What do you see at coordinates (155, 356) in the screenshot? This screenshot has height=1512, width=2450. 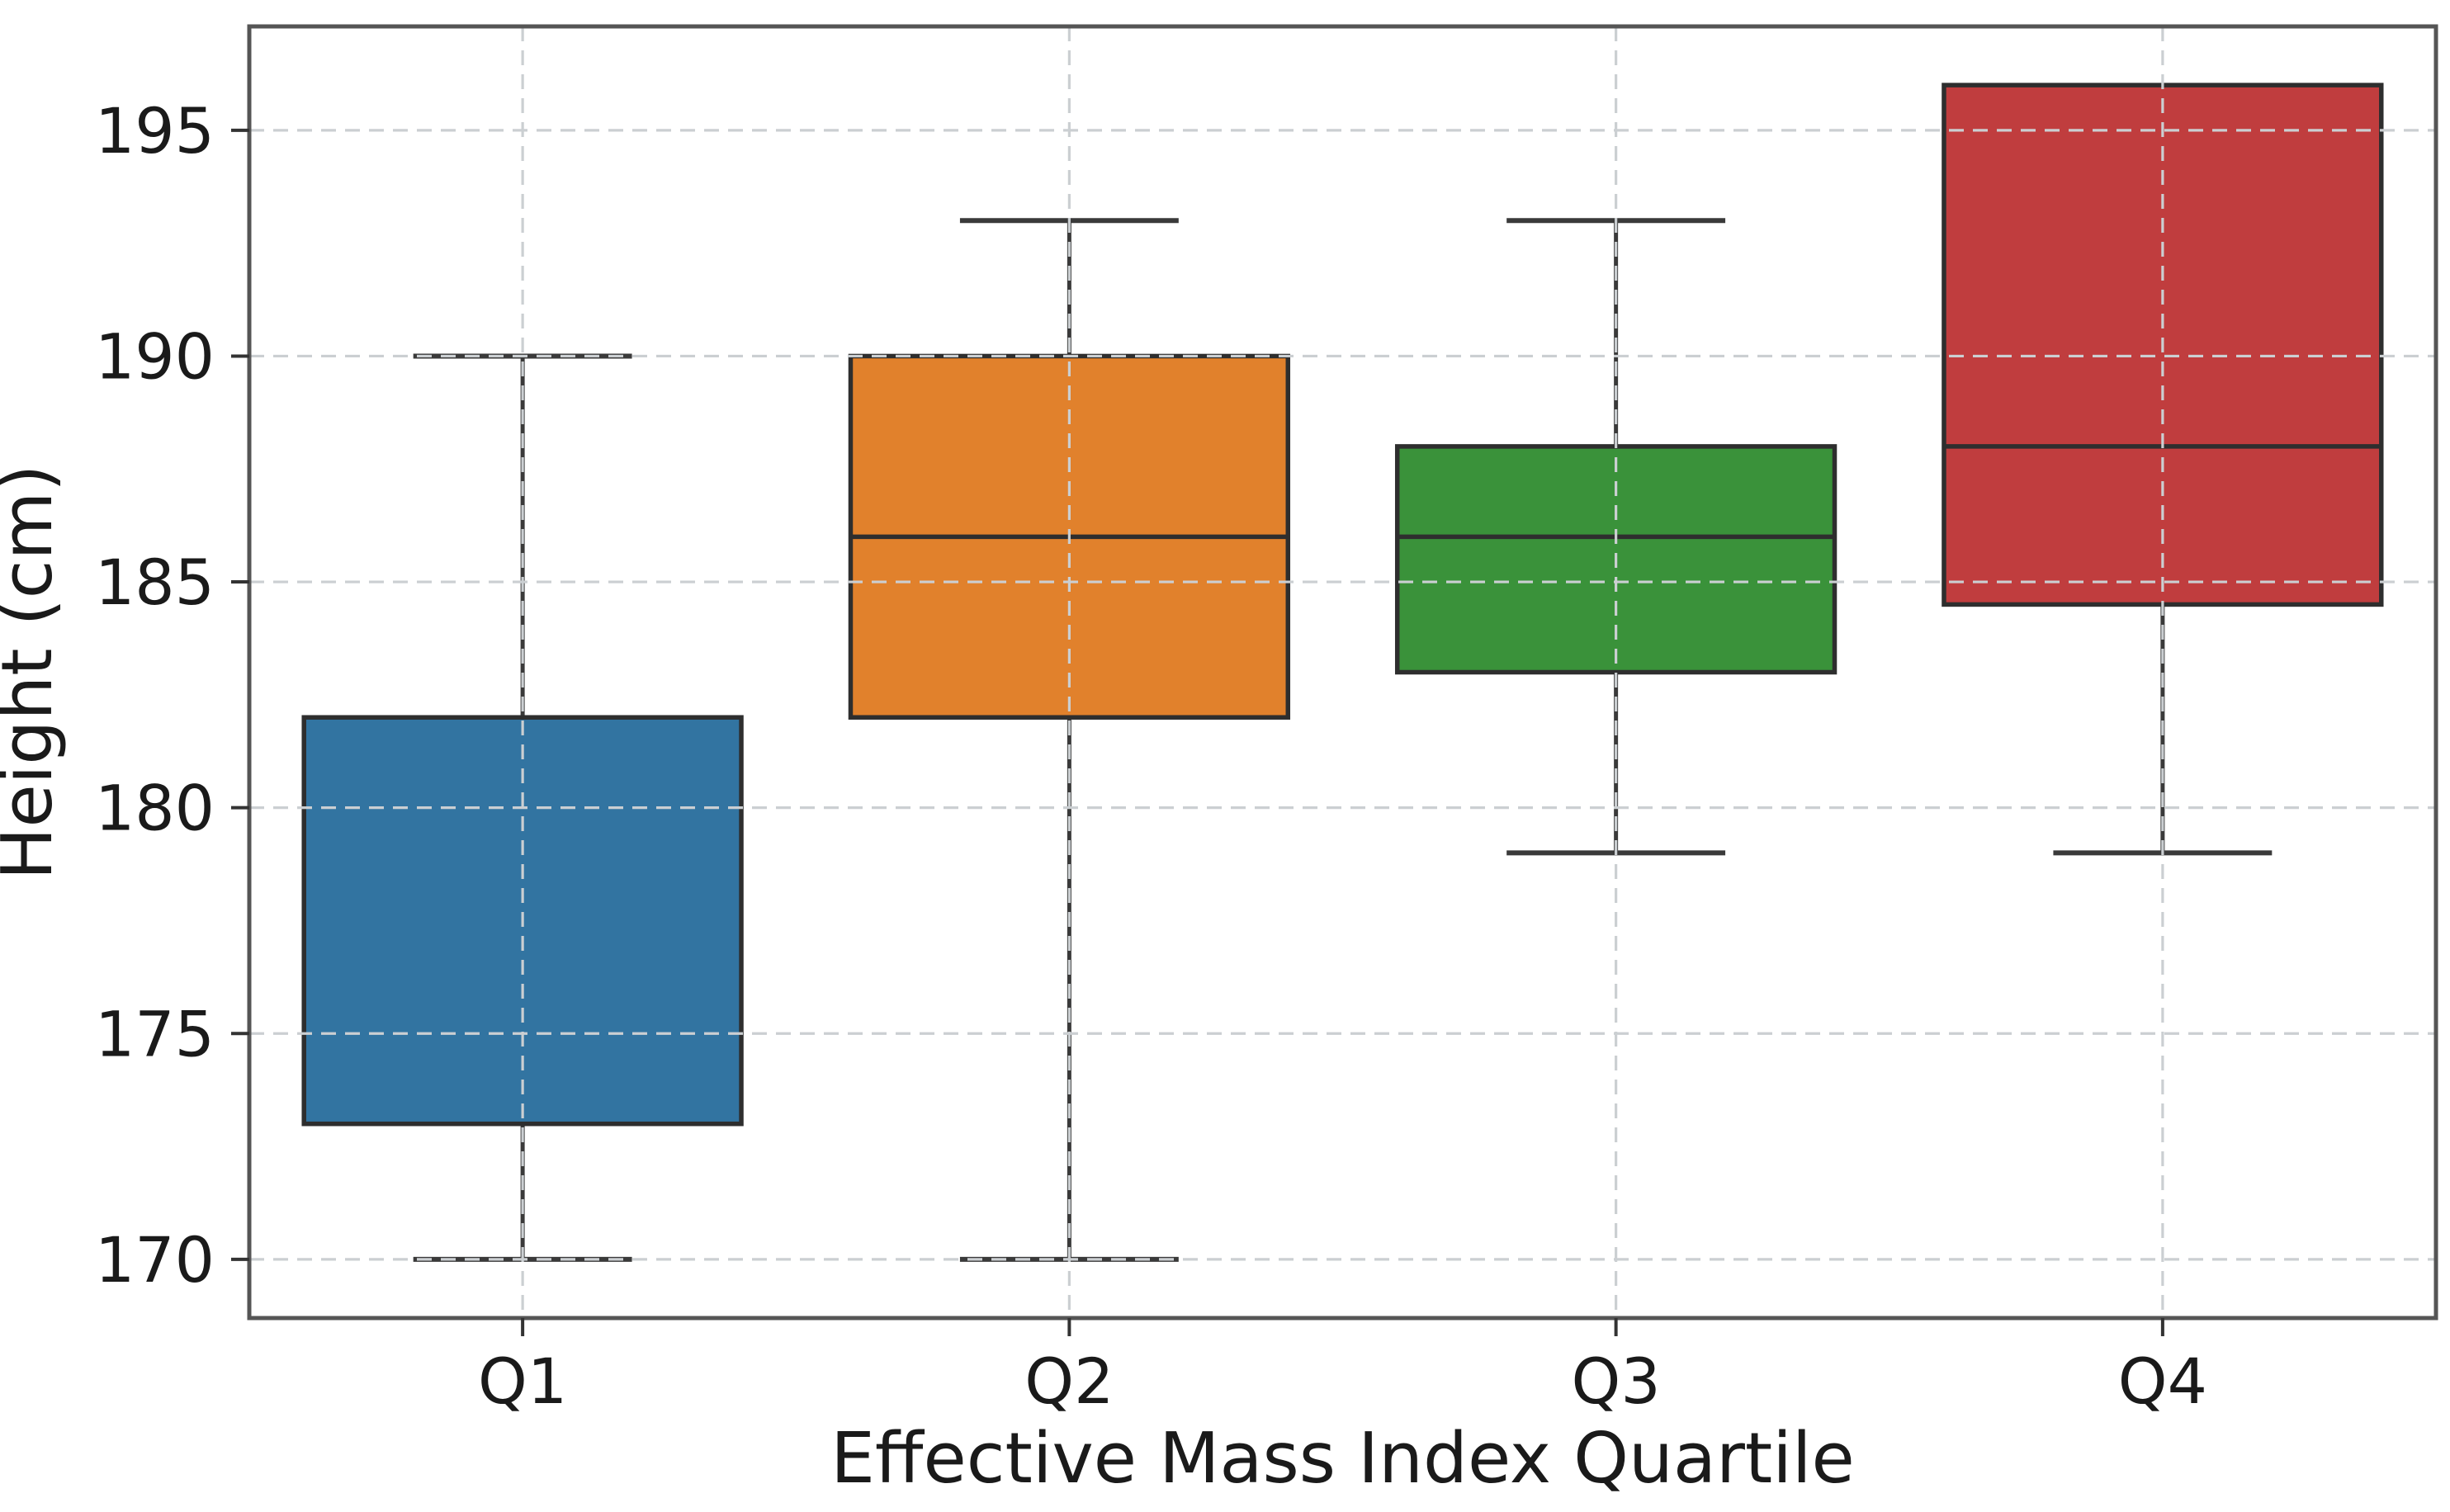 I see `y-tick-label-190: 190` at bounding box center [155, 356].